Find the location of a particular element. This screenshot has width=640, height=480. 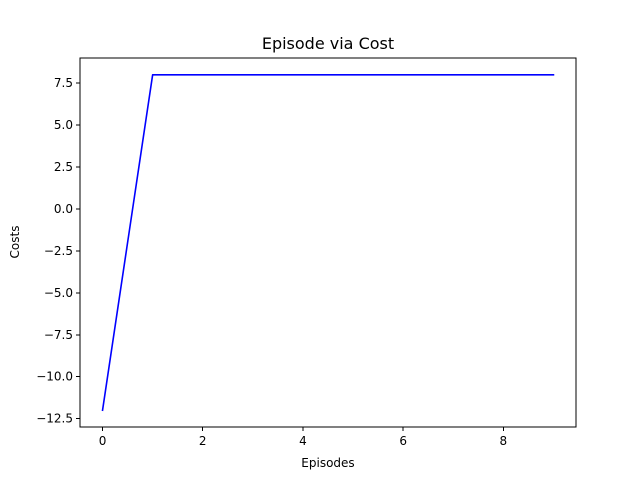

y-tick-label: −2.5 is located at coordinates (58, 251).